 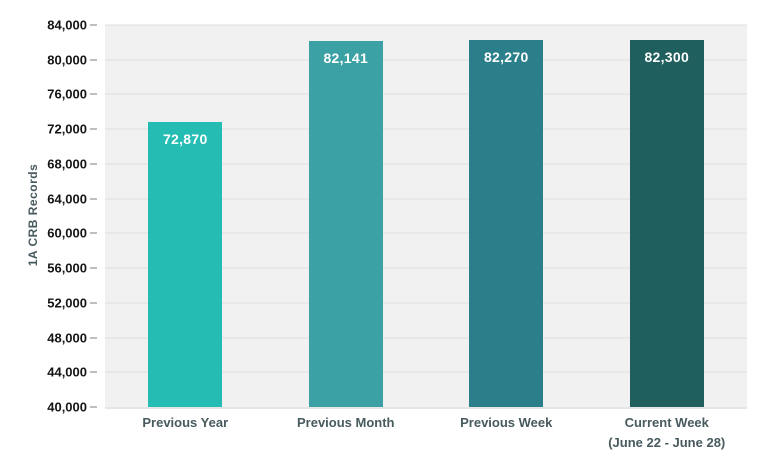 What do you see at coordinates (67, 407) in the screenshot?
I see `y-tick-label: 40,000` at bounding box center [67, 407].